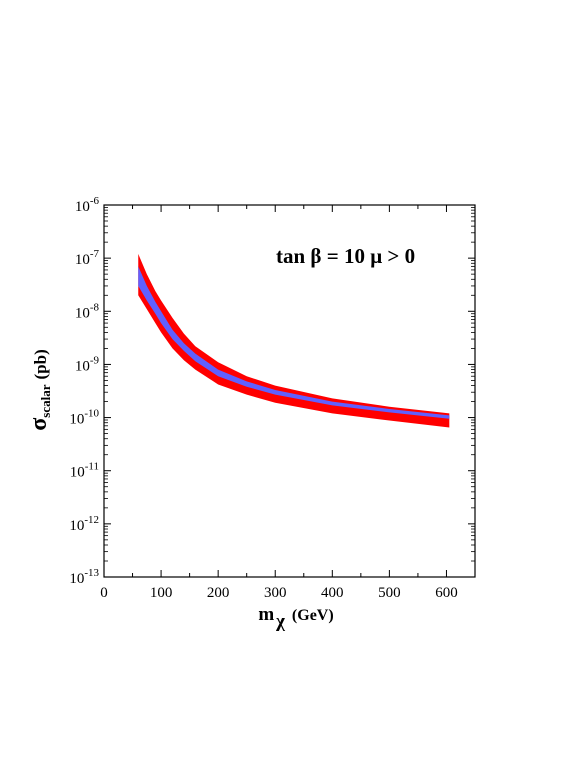 The height and width of the screenshot is (761, 571). Describe the element at coordinates (446, 593) in the screenshot. I see `x-tick-label: 600` at that location.